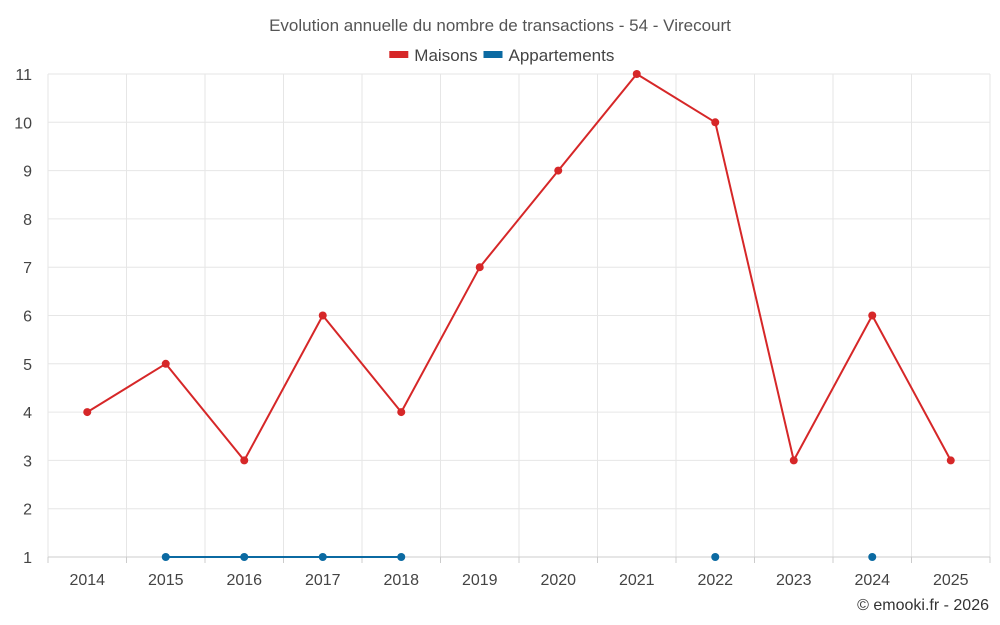 Image resolution: width=1000 pixels, height=625 pixels. What do you see at coordinates (401, 580) in the screenshot?
I see `x-tick-label: 2018` at bounding box center [401, 580].